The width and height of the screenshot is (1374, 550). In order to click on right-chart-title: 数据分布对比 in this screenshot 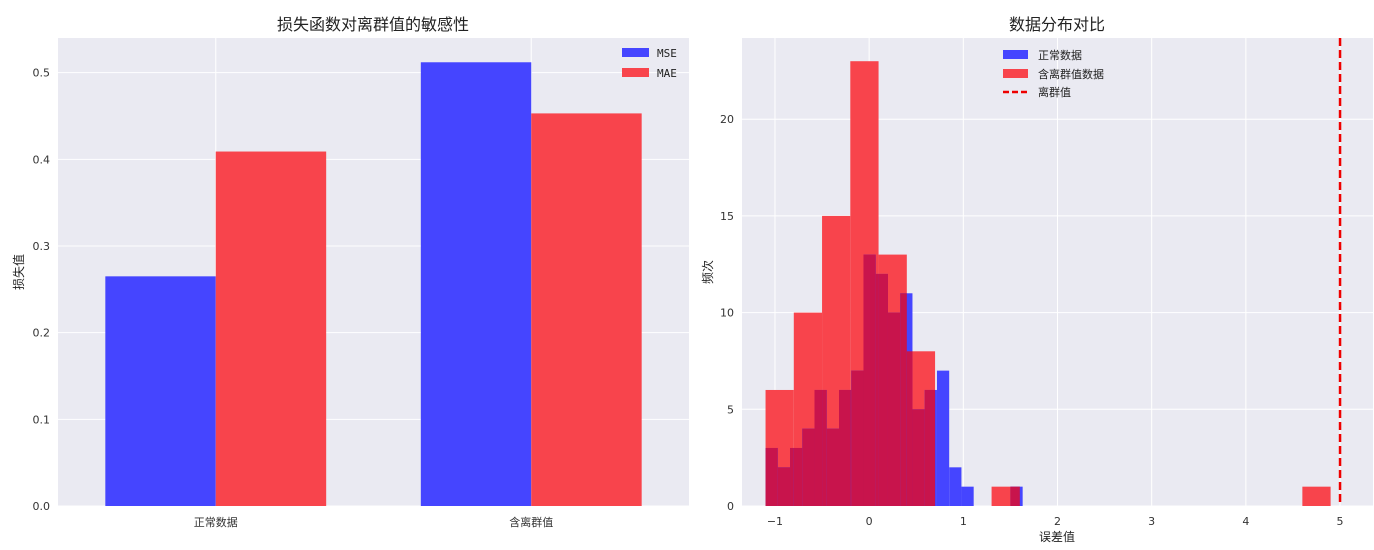, I will do `click(1057, 24)`.